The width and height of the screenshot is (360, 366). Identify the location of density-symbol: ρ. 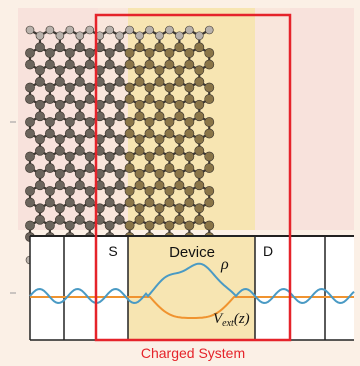
(224, 264).